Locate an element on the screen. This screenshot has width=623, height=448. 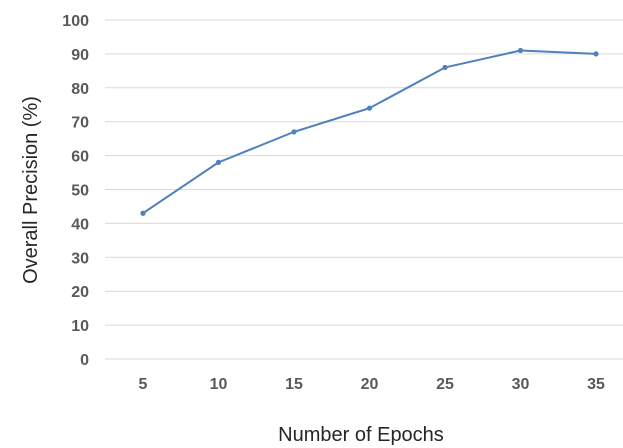
x-tick-label: 10 is located at coordinates (219, 384).